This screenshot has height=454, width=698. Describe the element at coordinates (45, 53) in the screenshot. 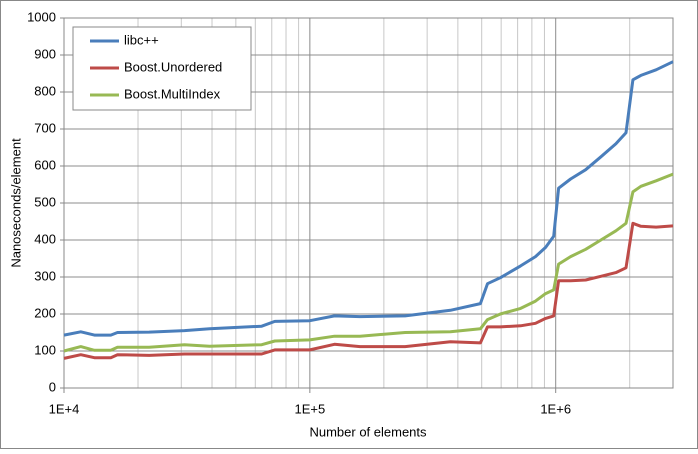

I see `y-tick-label: 900` at that location.